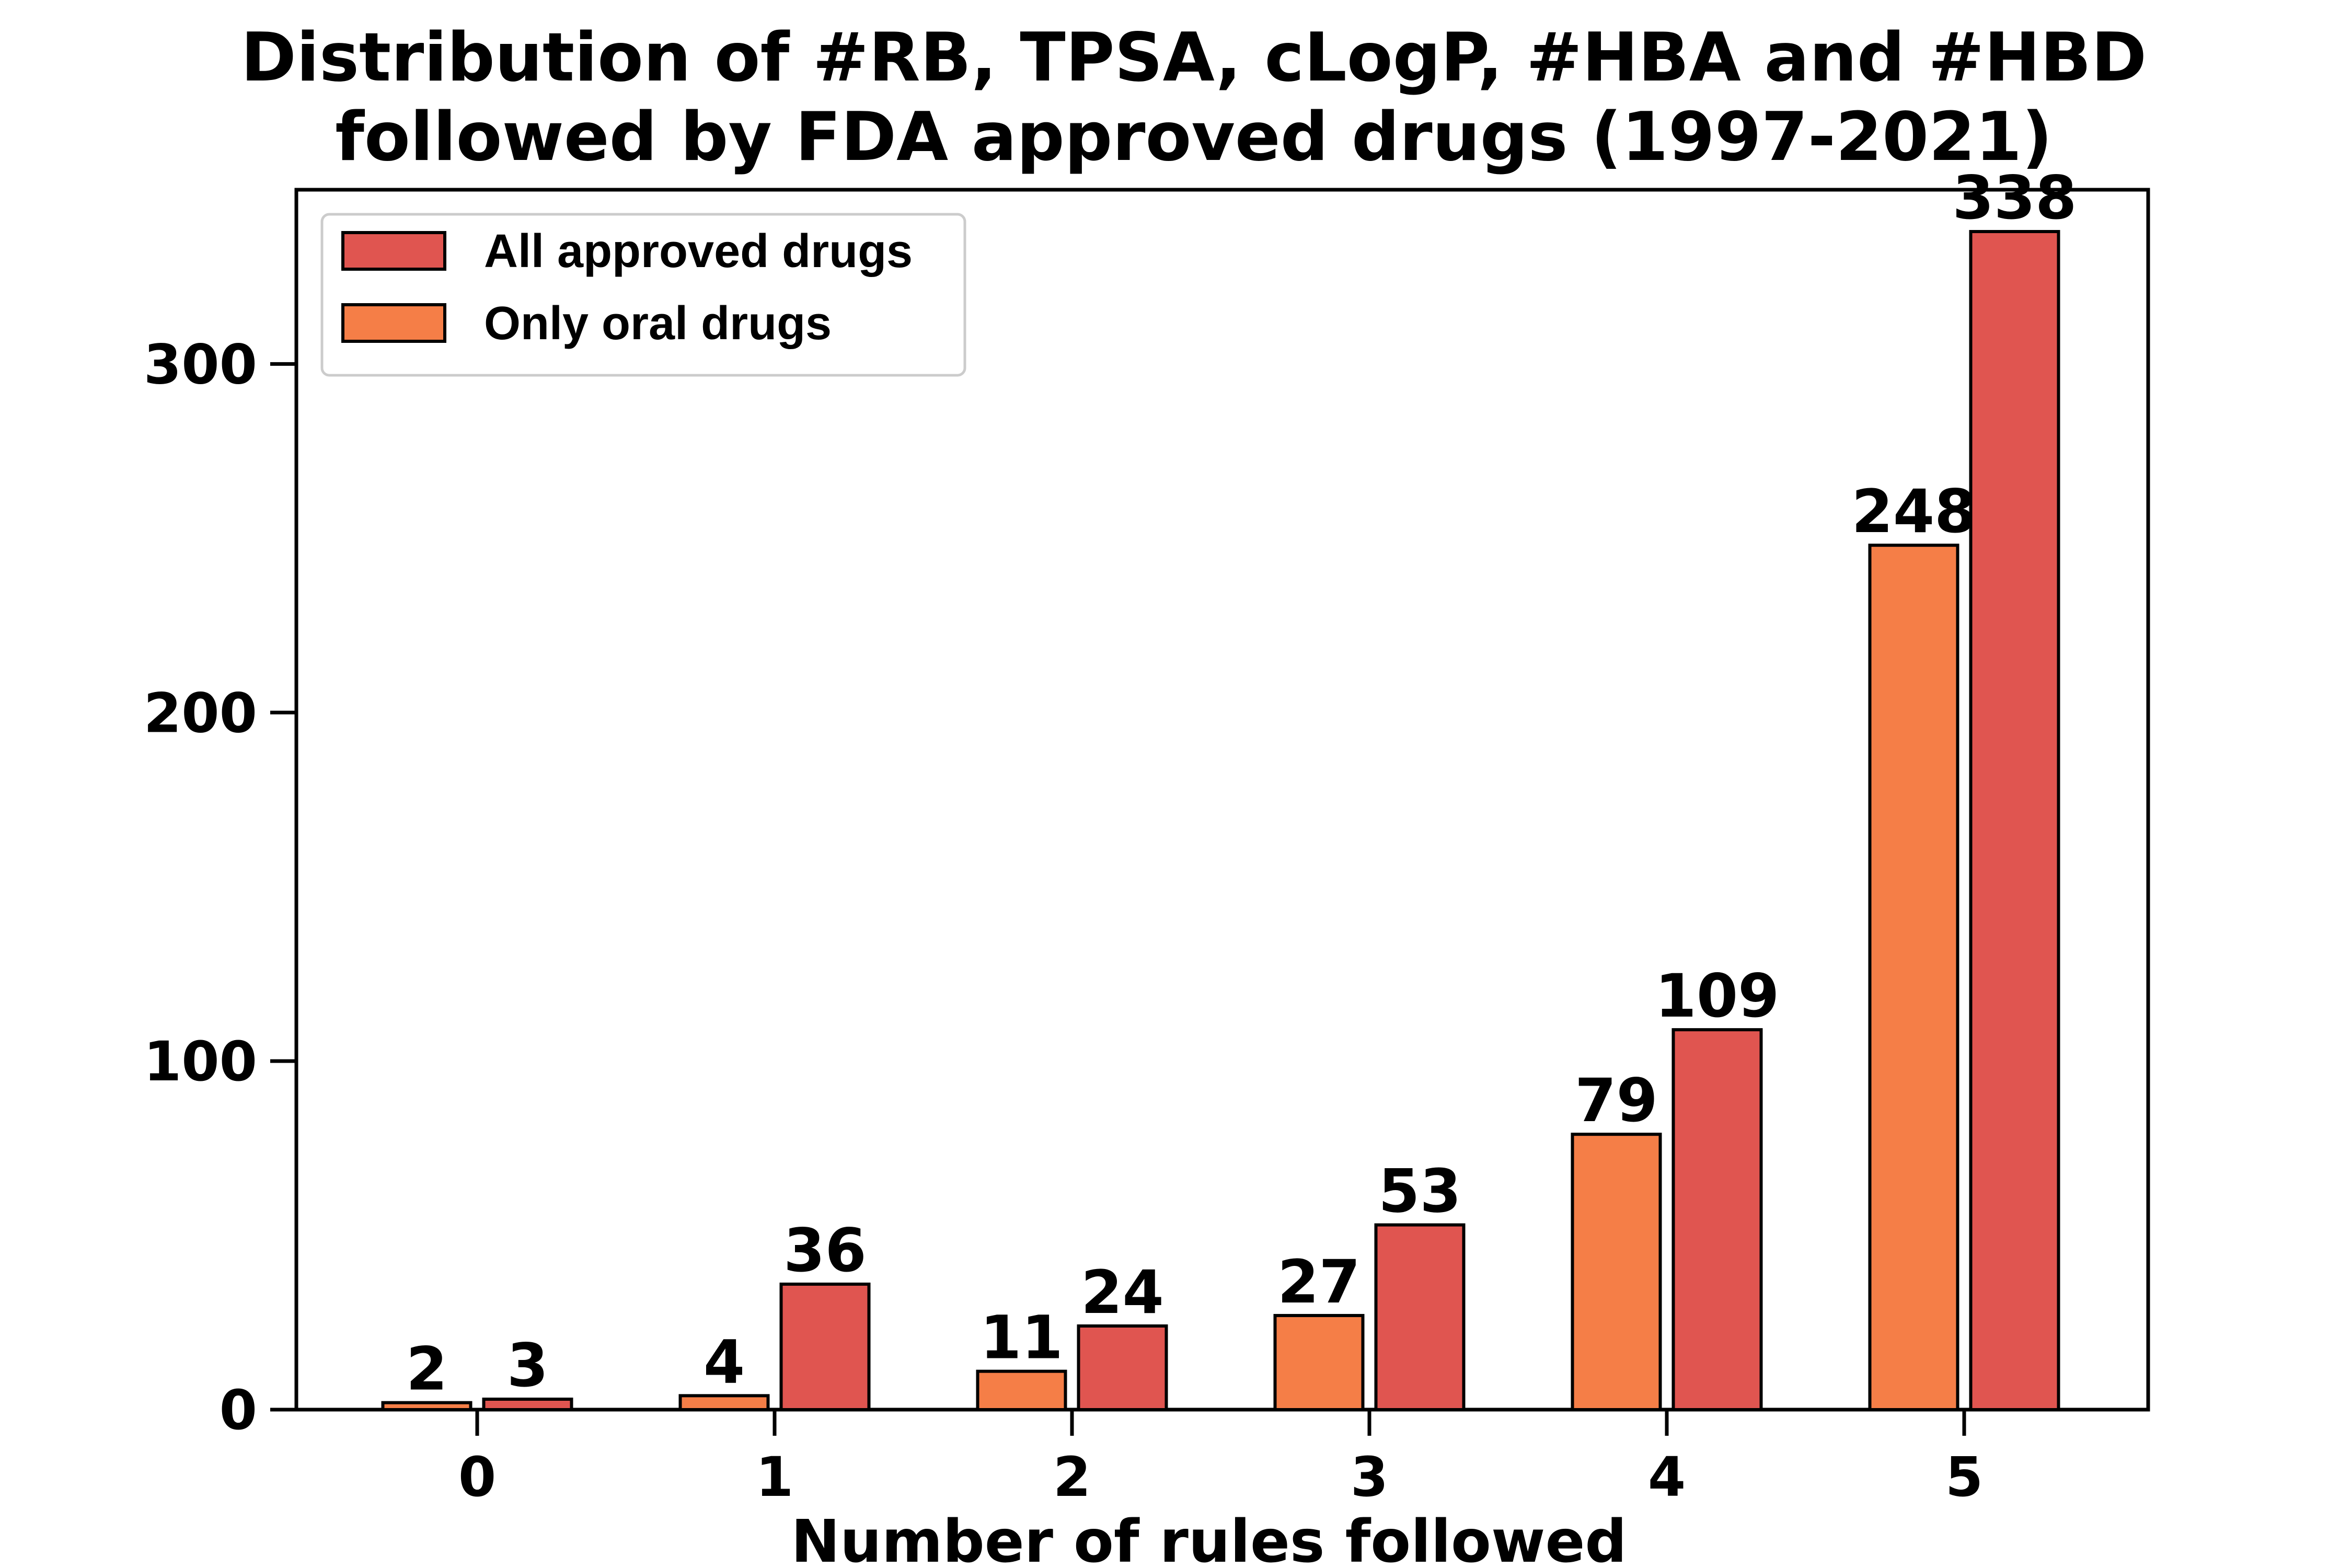  I want to click on data-label: 27, so click(1319, 1282).